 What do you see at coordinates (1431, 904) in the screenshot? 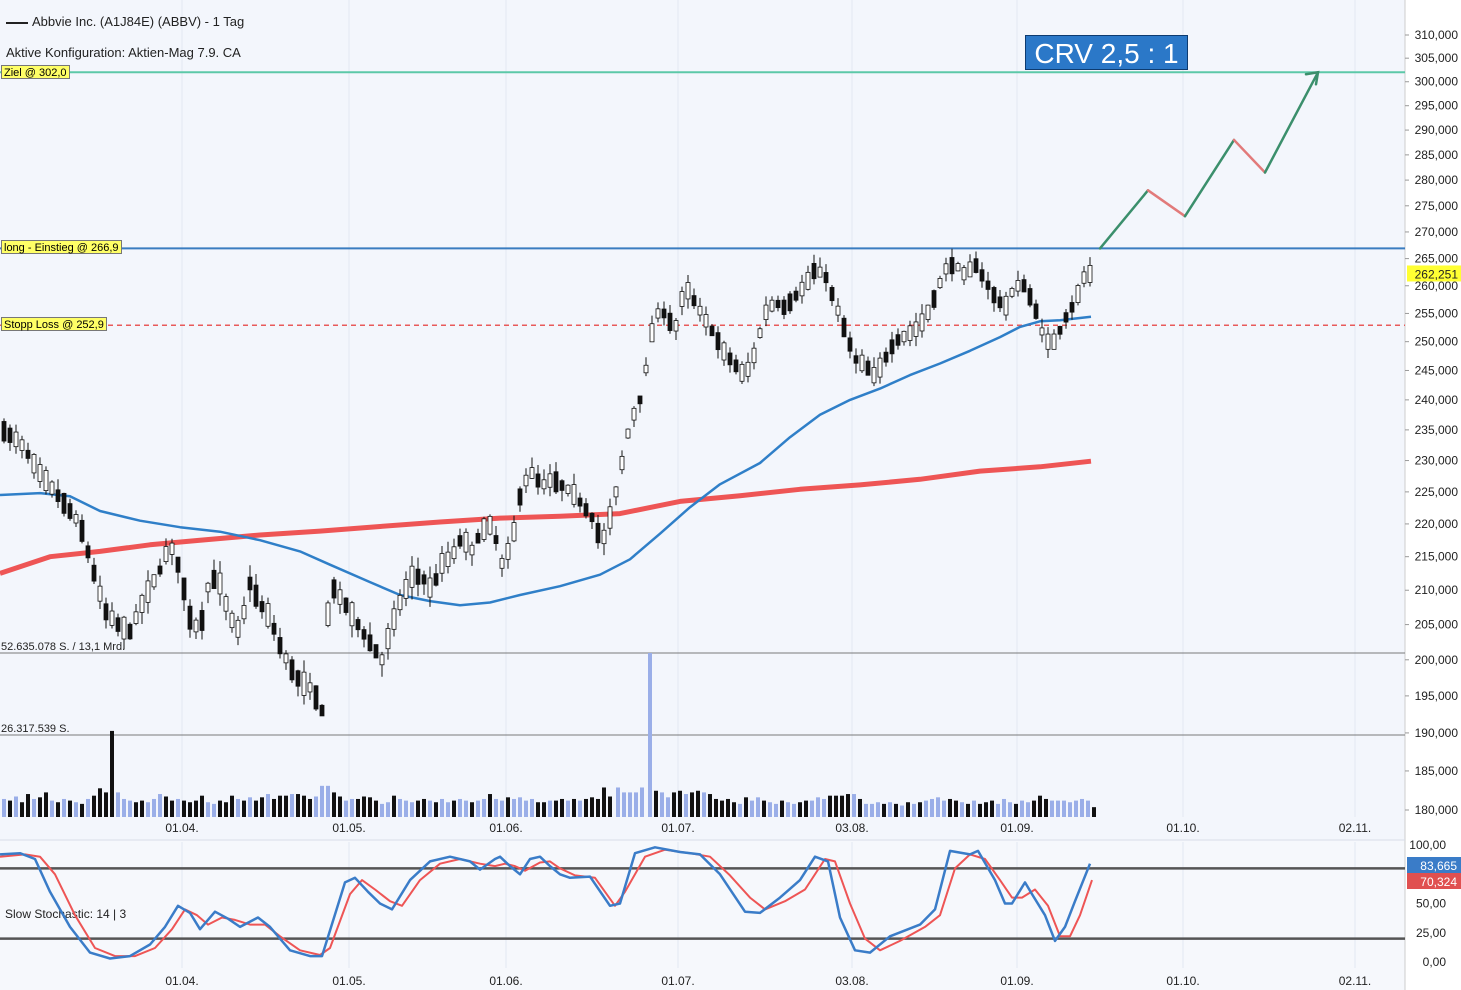
I see `stoch-axis-tick-label: 50,00` at bounding box center [1431, 904].